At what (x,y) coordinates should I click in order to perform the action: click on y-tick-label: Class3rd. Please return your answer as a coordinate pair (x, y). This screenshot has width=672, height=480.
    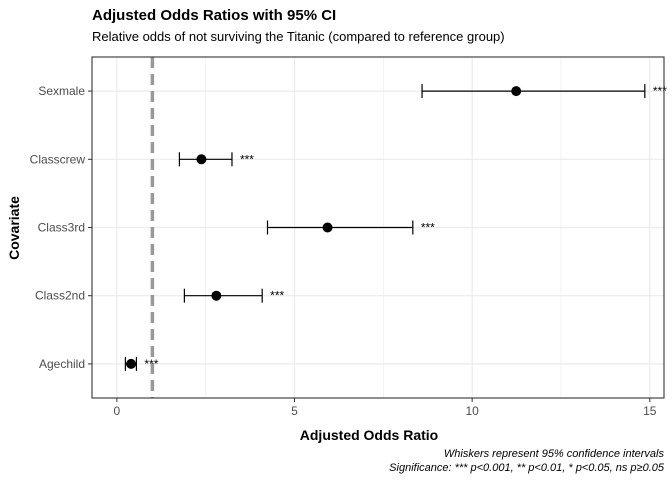
    Looking at the image, I should click on (61, 228).